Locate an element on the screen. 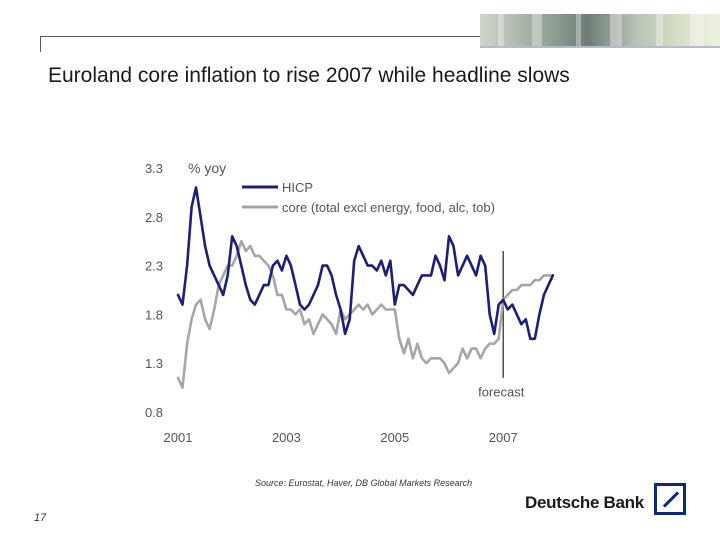  deutsche-bank-logo-icon is located at coordinates (670, 499).